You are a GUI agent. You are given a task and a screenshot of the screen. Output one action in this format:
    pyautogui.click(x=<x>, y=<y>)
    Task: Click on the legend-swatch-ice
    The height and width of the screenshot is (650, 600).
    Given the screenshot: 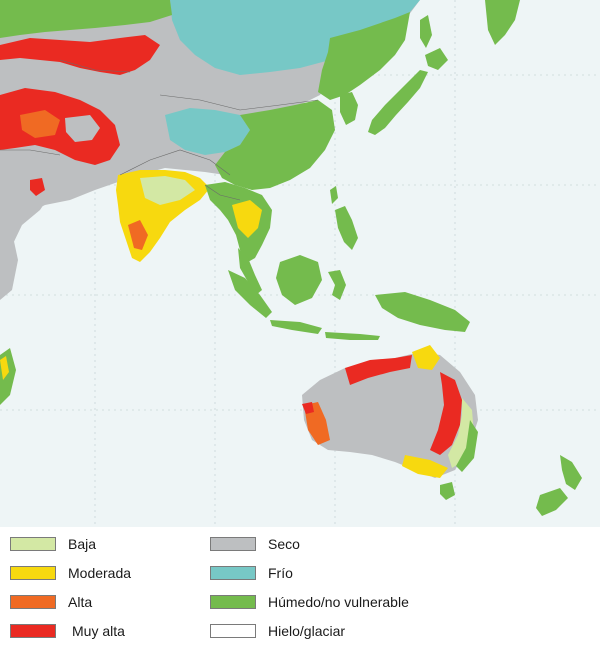 What is the action you would take?
    pyautogui.click(x=233, y=631)
    